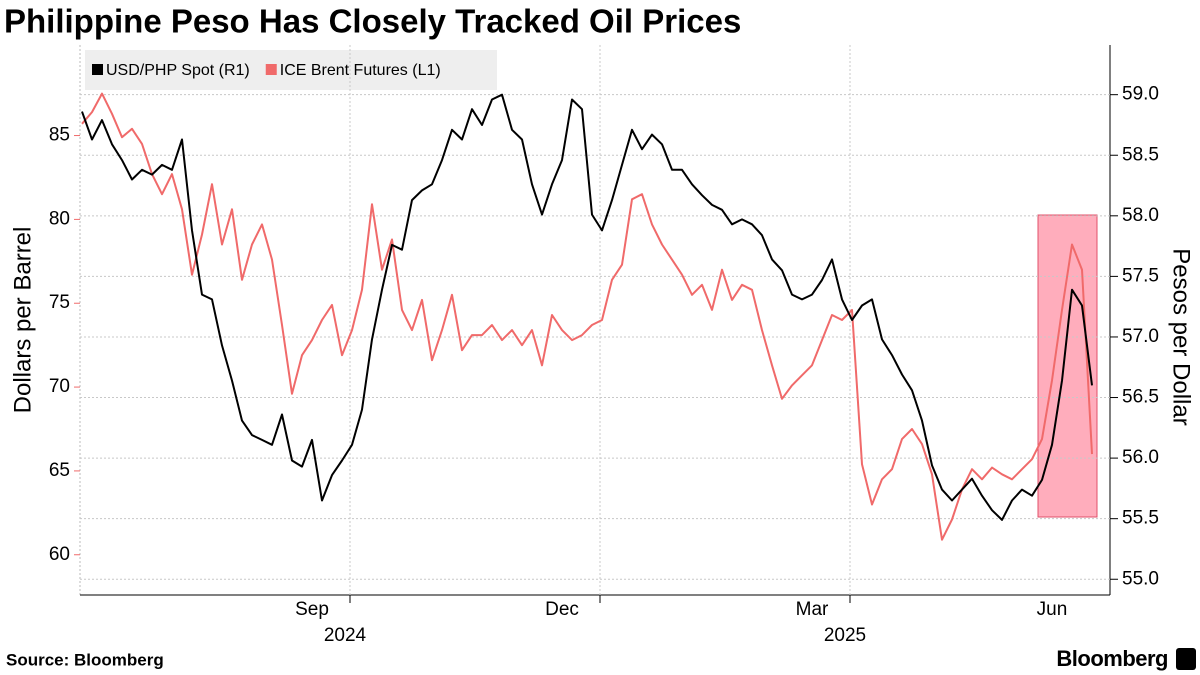 This screenshot has width=1200, height=675. What do you see at coordinates (1140, 457) in the screenshot?
I see `y2-tick-label: 56.0` at bounding box center [1140, 457].